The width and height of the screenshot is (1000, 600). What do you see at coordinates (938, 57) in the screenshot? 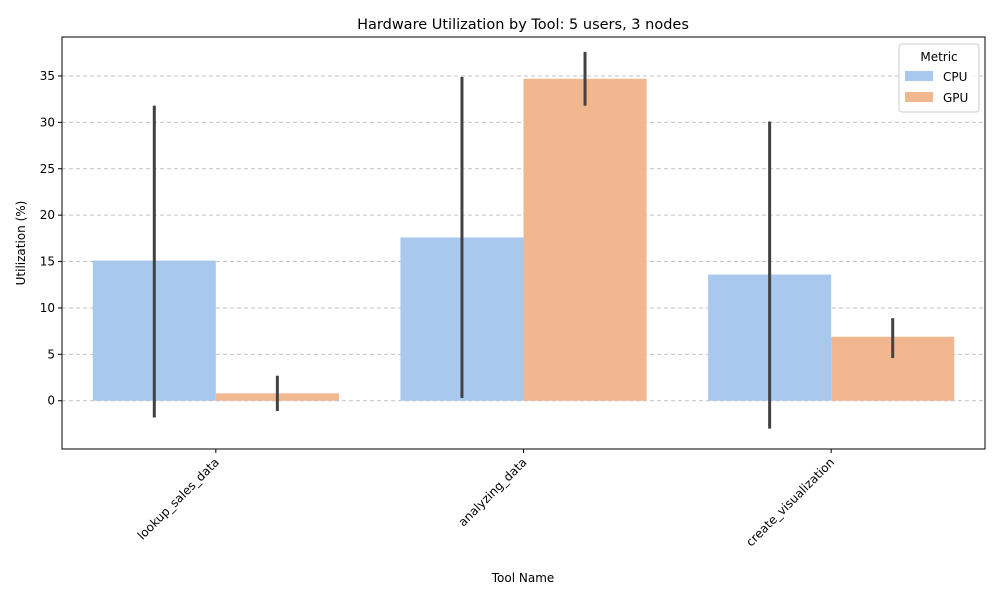
I see `legend-title: Metric` at bounding box center [938, 57].